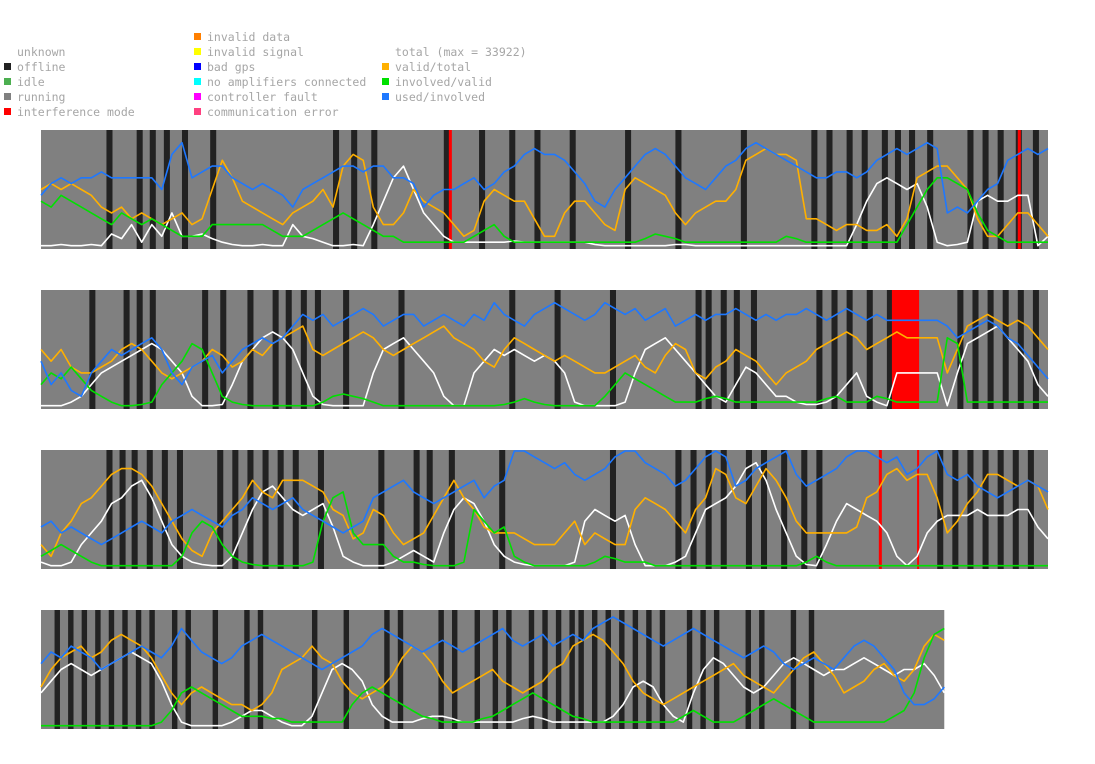 The image size is (1095, 764). What do you see at coordinates (443, 82) in the screenshot?
I see `legend-label: involved/valid` at bounding box center [443, 82].